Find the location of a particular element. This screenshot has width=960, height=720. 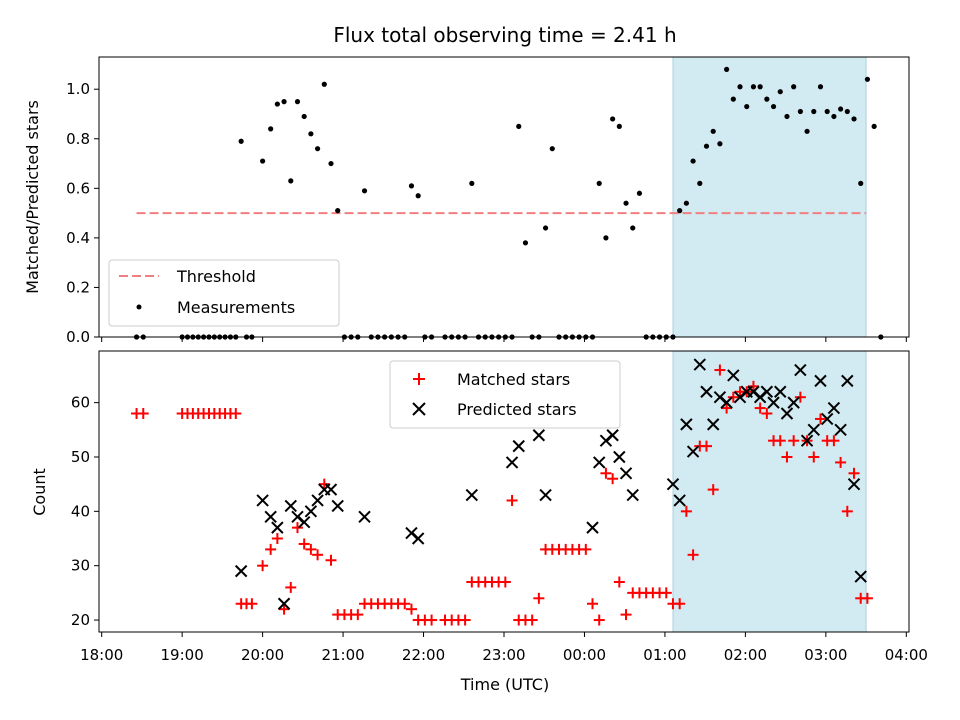

x-tick-label: 22:00 is located at coordinates (423, 655).